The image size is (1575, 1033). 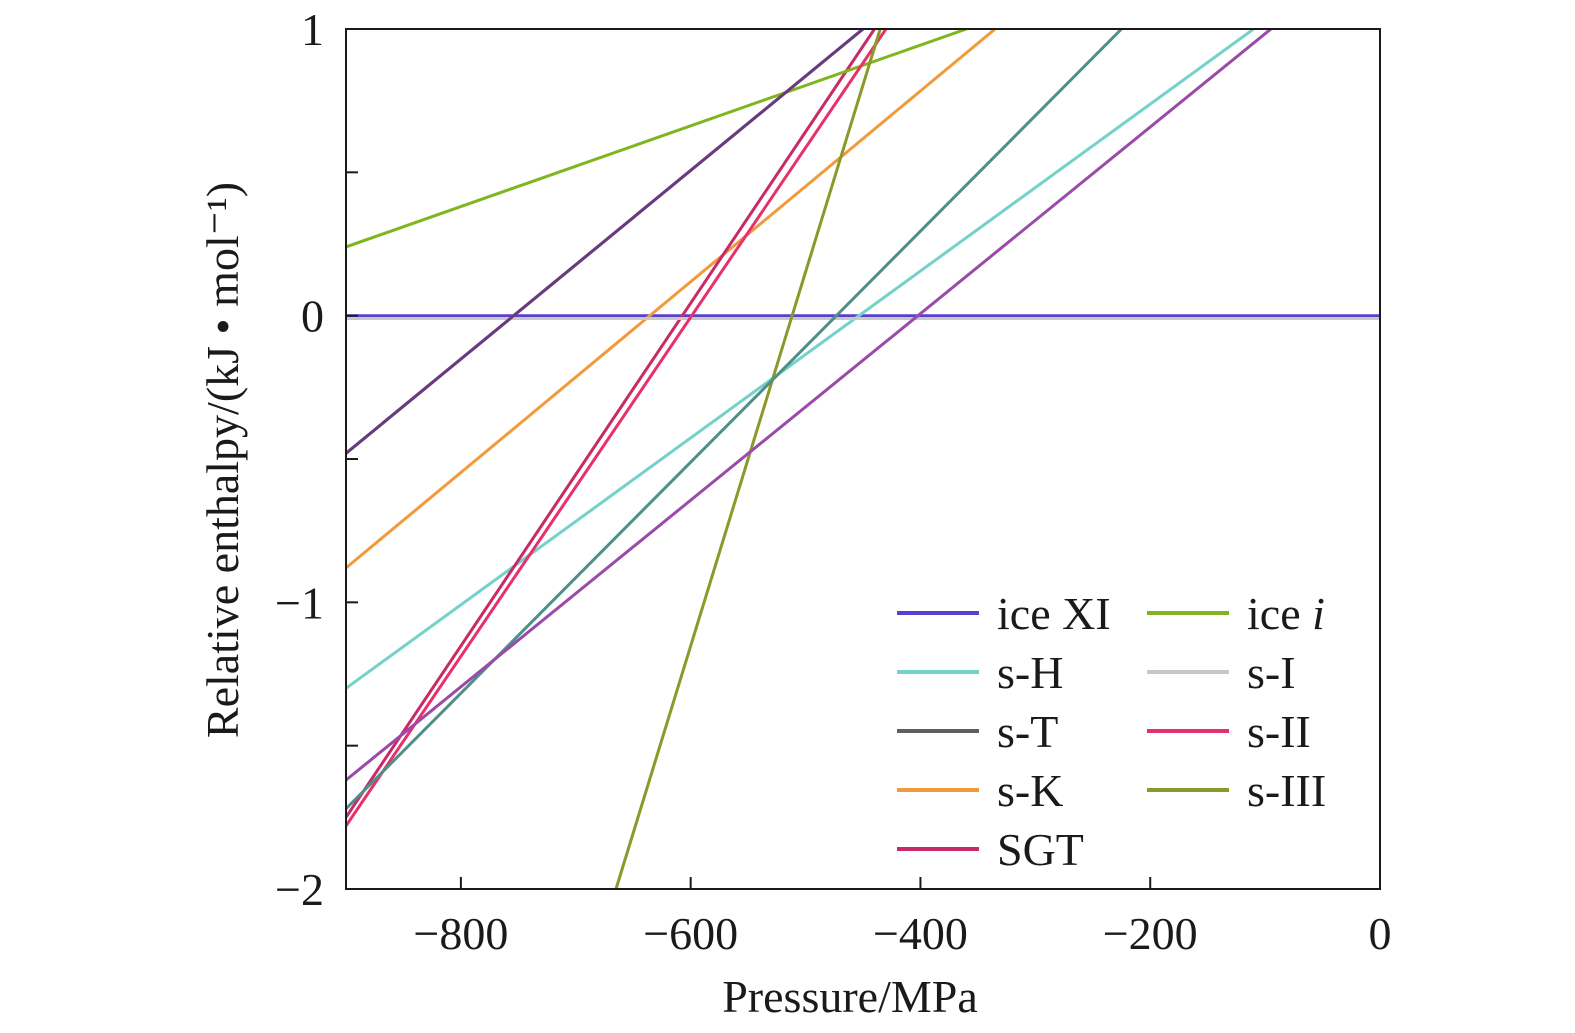 I want to click on legend-label: s-I, so click(x=1271, y=672).